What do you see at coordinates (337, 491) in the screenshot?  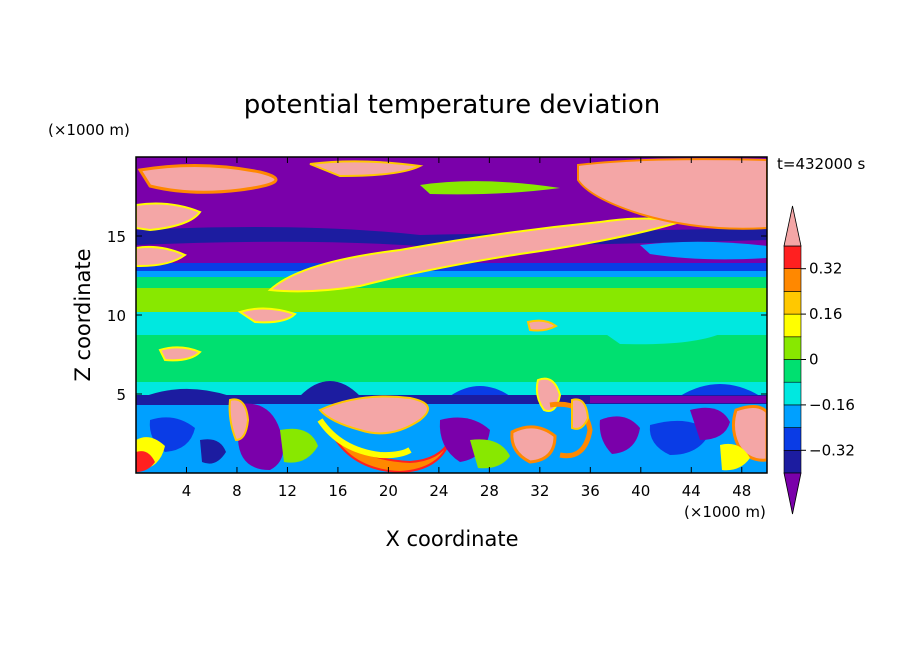 I see `x-tick-label: 16` at bounding box center [337, 491].